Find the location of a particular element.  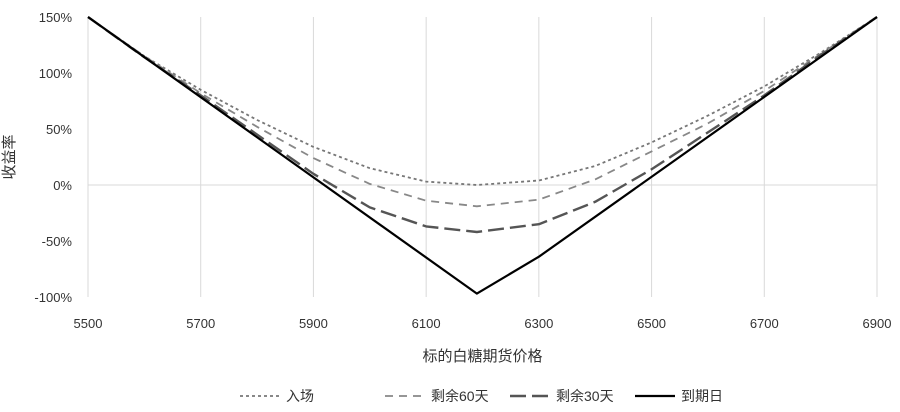

y-axis-title: 收益率 is located at coordinates (9, 156).